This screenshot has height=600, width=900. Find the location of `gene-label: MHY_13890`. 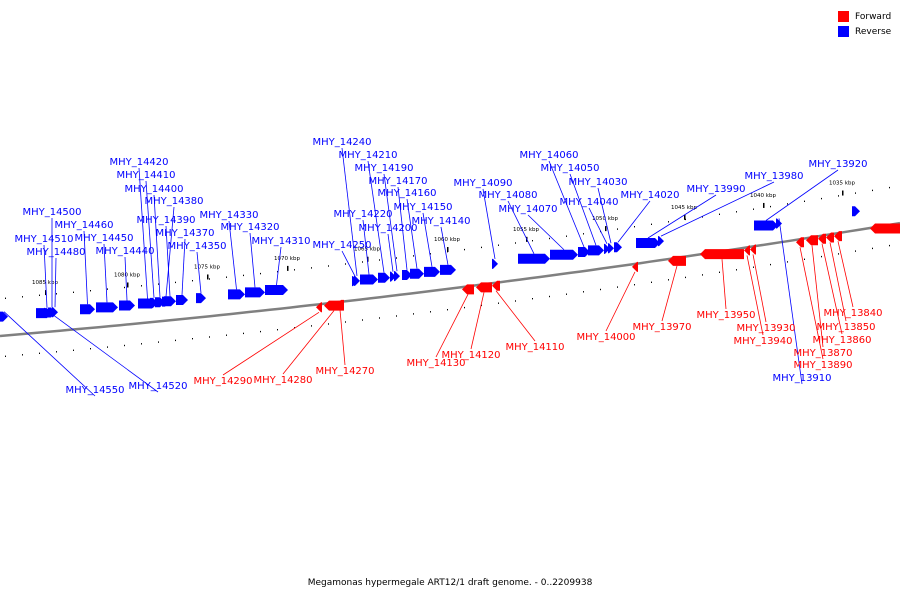

gene-label: MHY_13890 is located at coordinates (822, 365).